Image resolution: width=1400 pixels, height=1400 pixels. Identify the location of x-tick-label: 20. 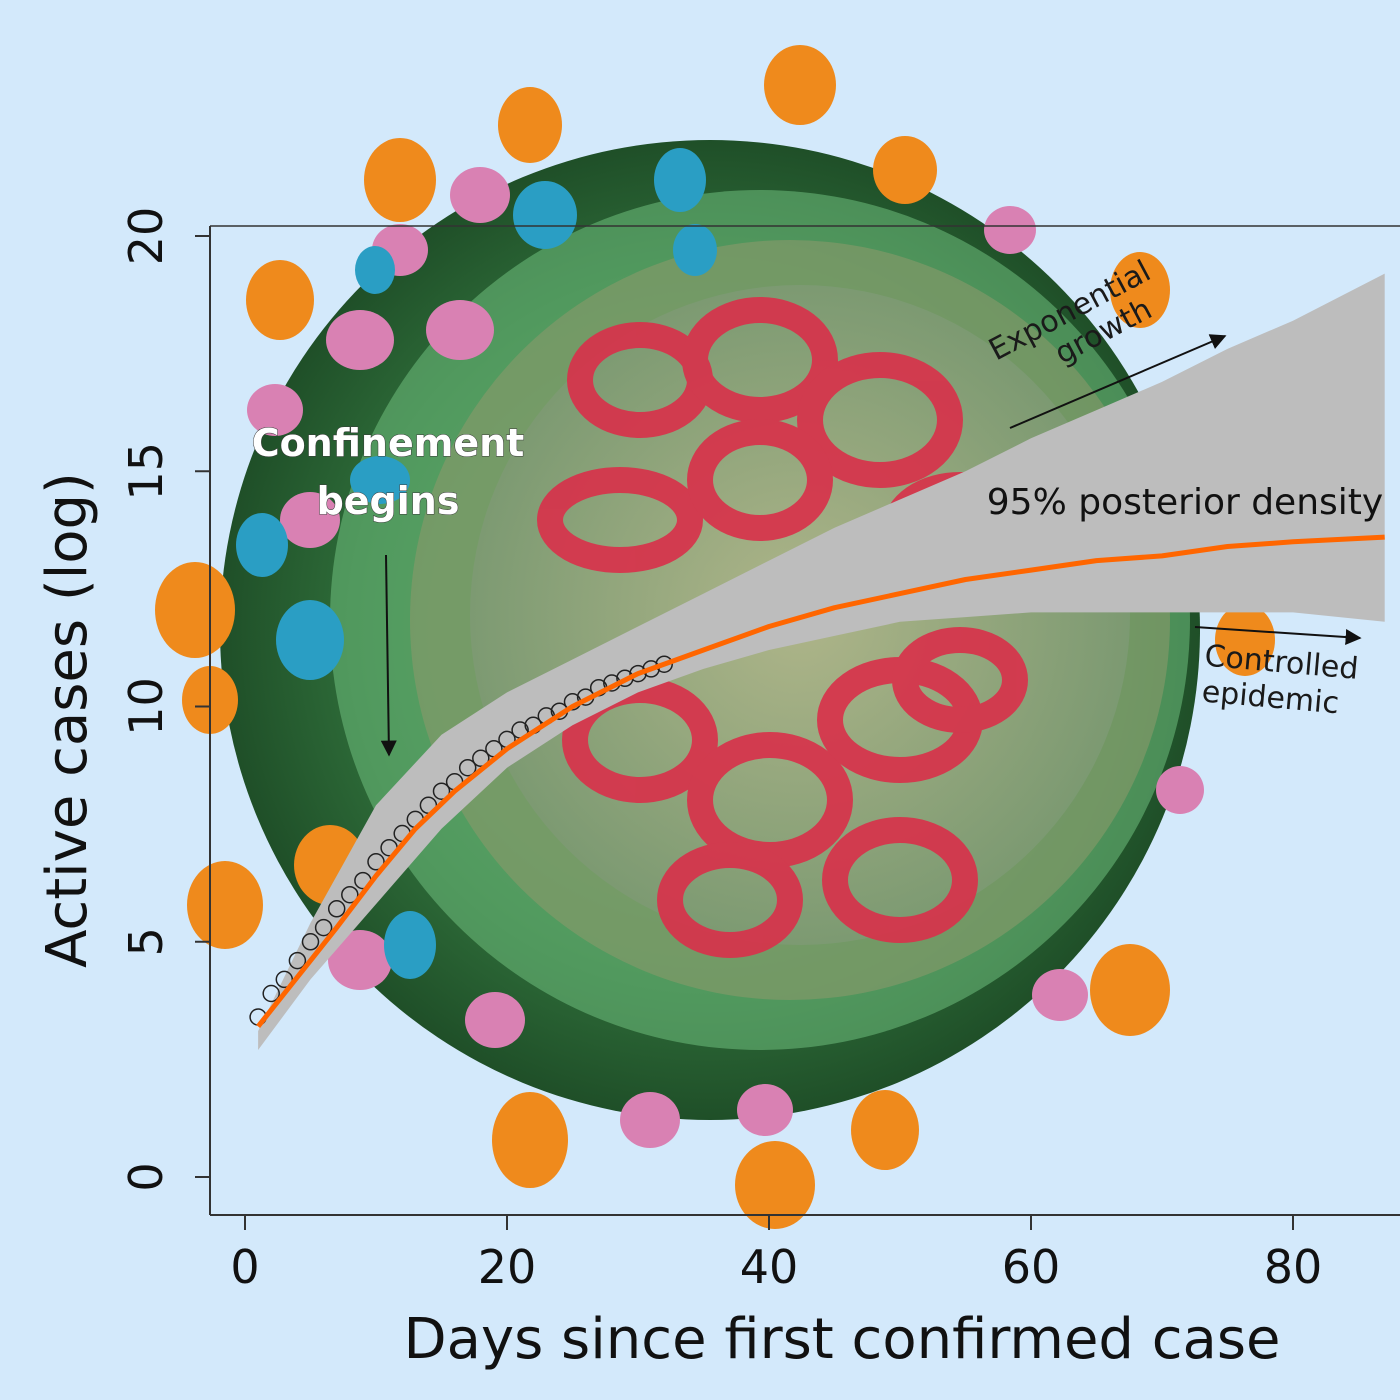
(507, 1267).